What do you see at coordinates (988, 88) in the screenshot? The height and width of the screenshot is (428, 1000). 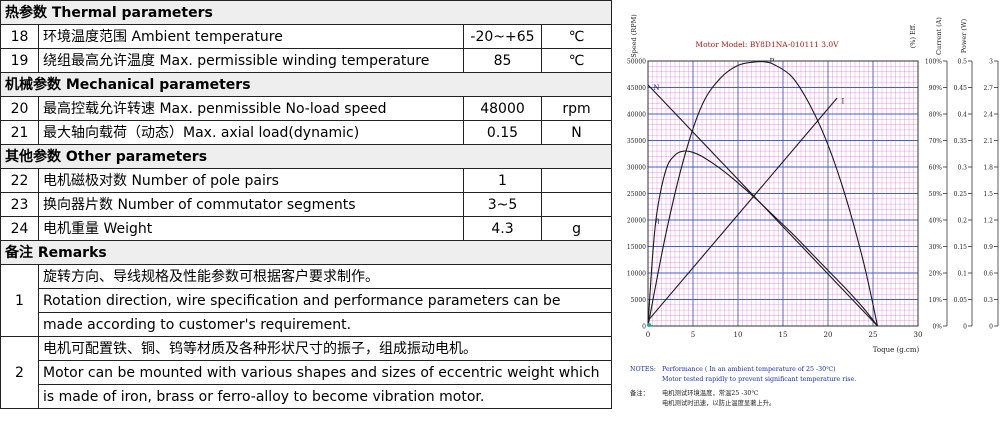 I see `y-tick-label: 2.7` at bounding box center [988, 88].